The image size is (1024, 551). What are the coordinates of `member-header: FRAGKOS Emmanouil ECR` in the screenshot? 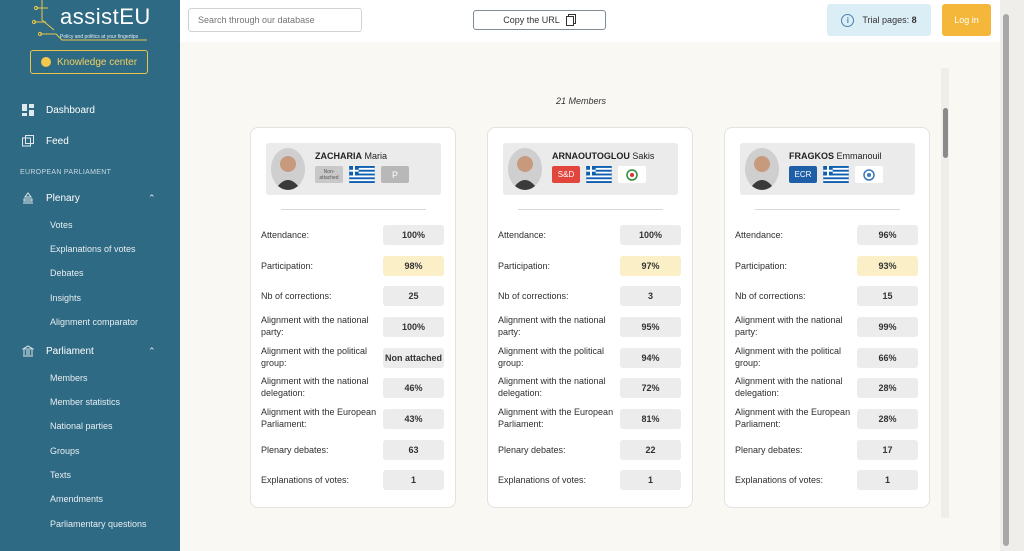 It's located at (827, 169).